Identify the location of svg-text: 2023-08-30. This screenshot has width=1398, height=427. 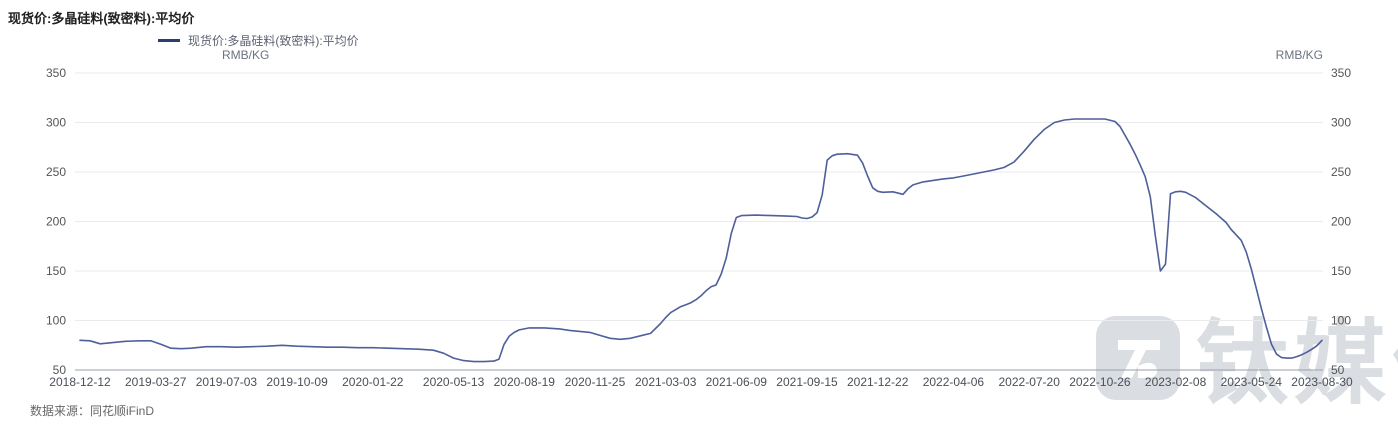
(1322, 382).